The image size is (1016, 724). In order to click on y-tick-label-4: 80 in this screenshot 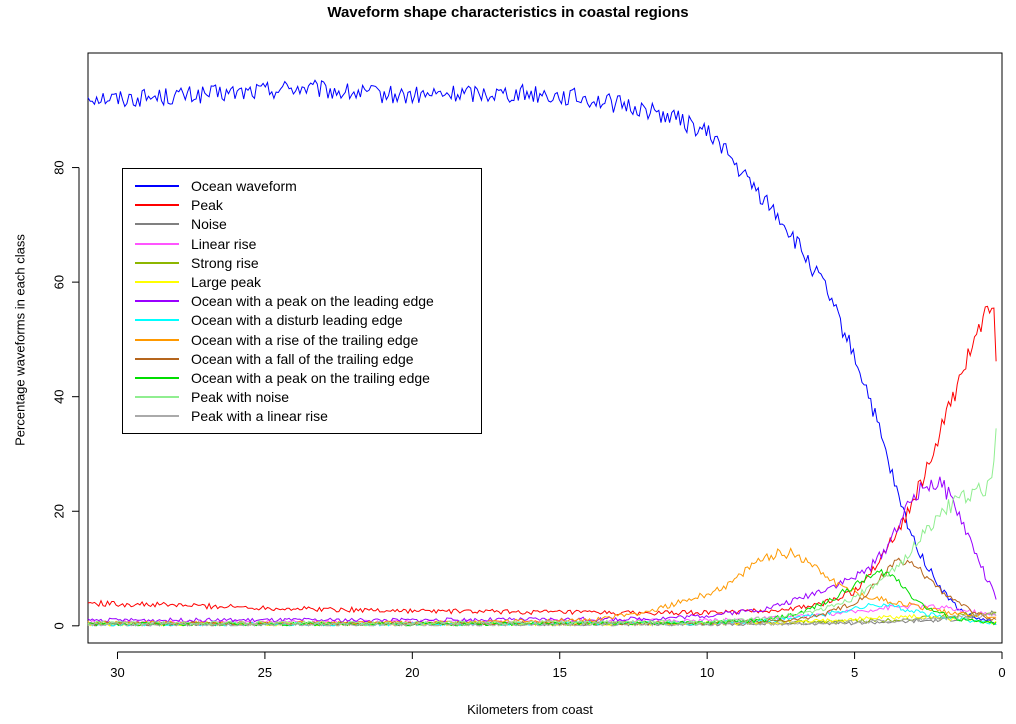, I will do `click(59, 167)`.